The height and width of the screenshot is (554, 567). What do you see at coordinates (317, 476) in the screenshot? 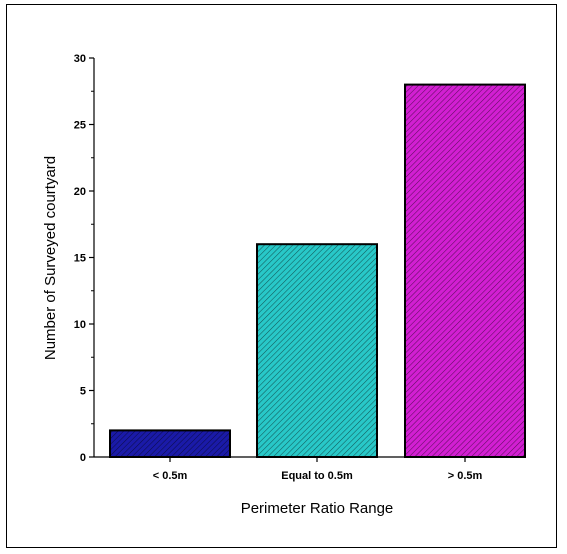
I see `x-tick-label: Equal to 0.5m` at bounding box center [317, 476].